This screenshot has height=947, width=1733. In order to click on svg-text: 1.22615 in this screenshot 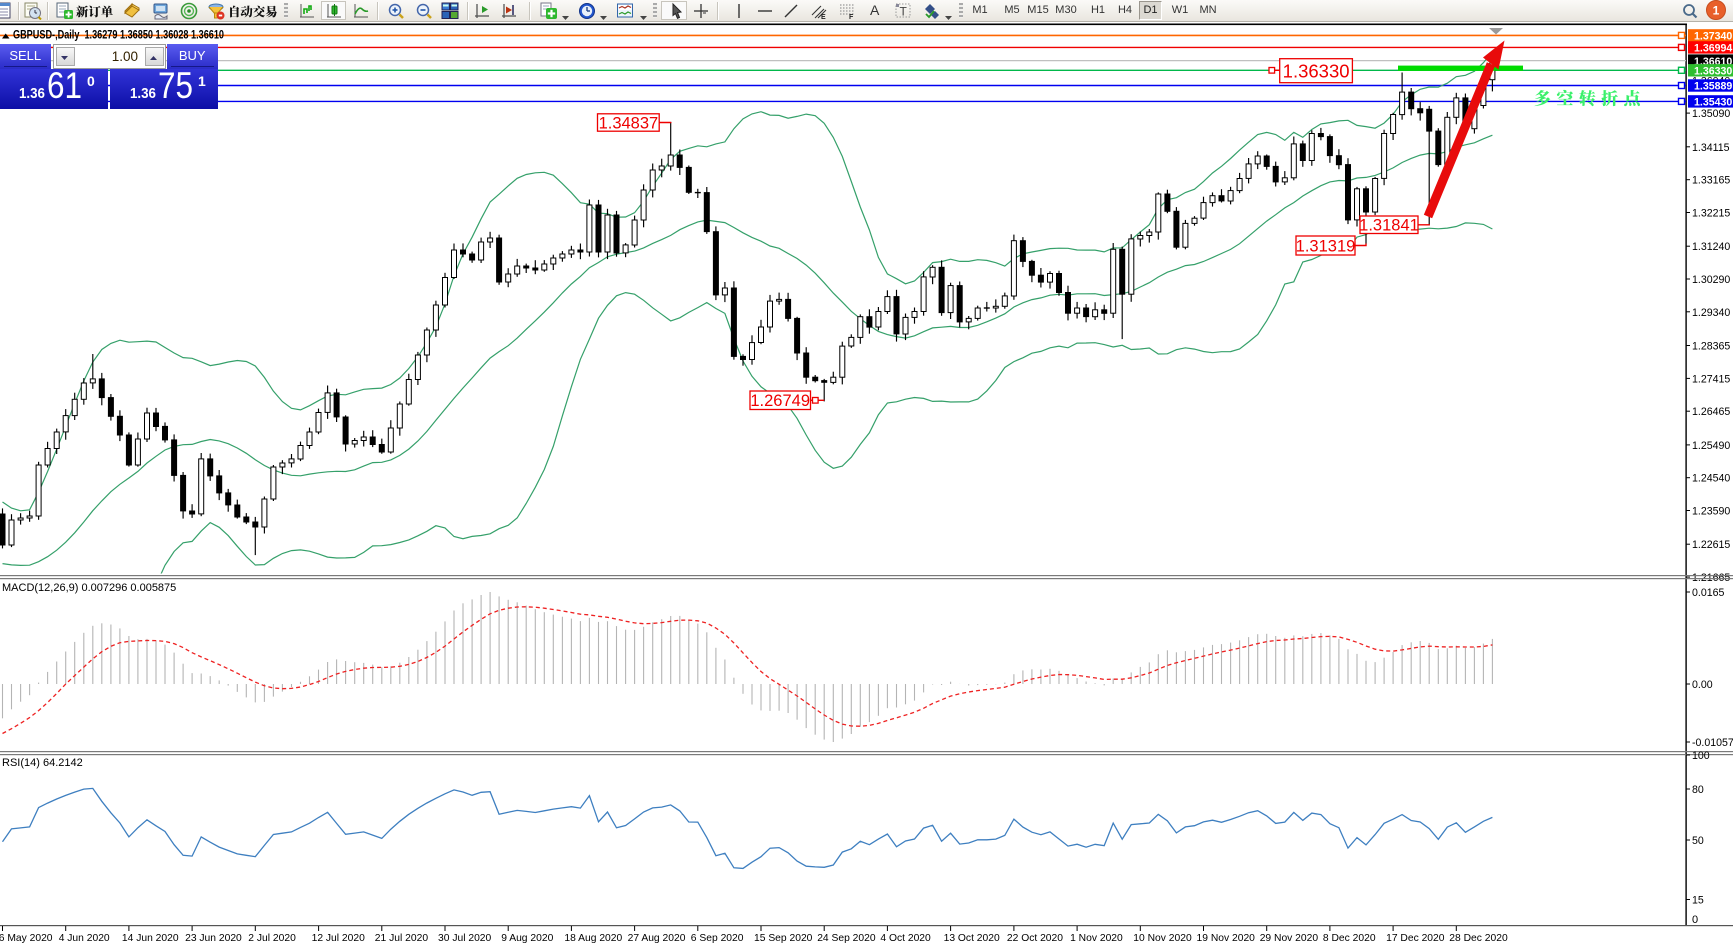, I will do `click(1711, 545)`.